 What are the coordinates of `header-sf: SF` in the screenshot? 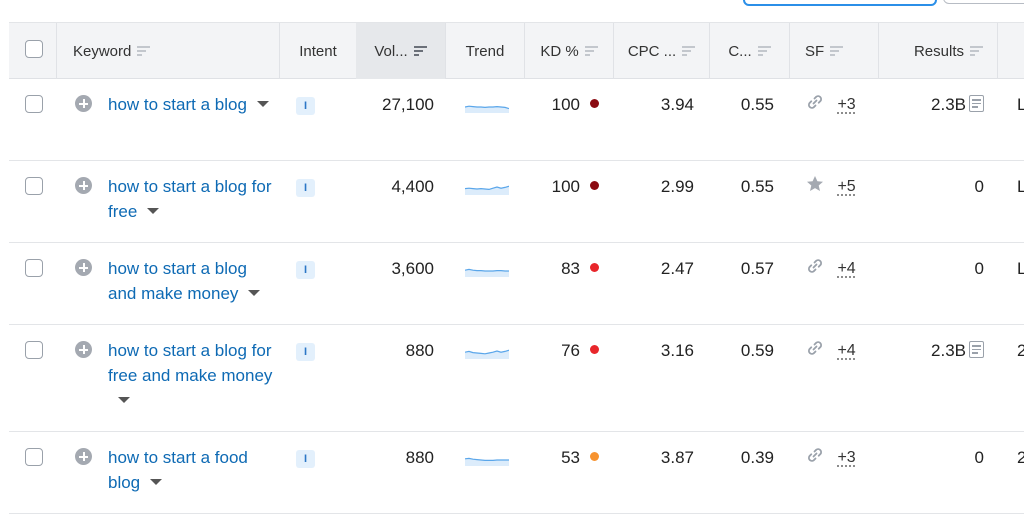 It's located at (834, 51).